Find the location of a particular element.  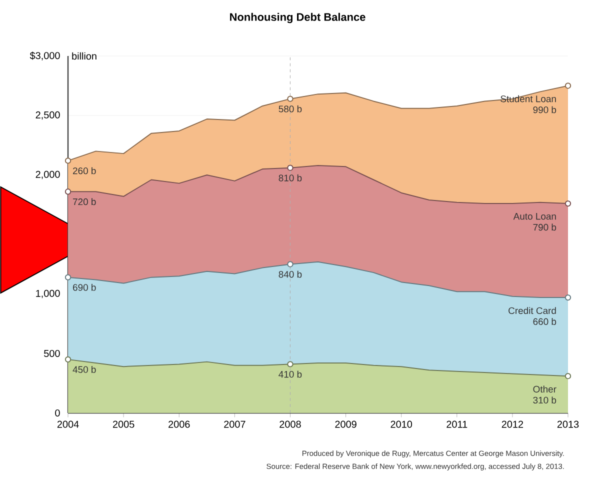

data-label: 840 b is located at coordinates (290, 274).